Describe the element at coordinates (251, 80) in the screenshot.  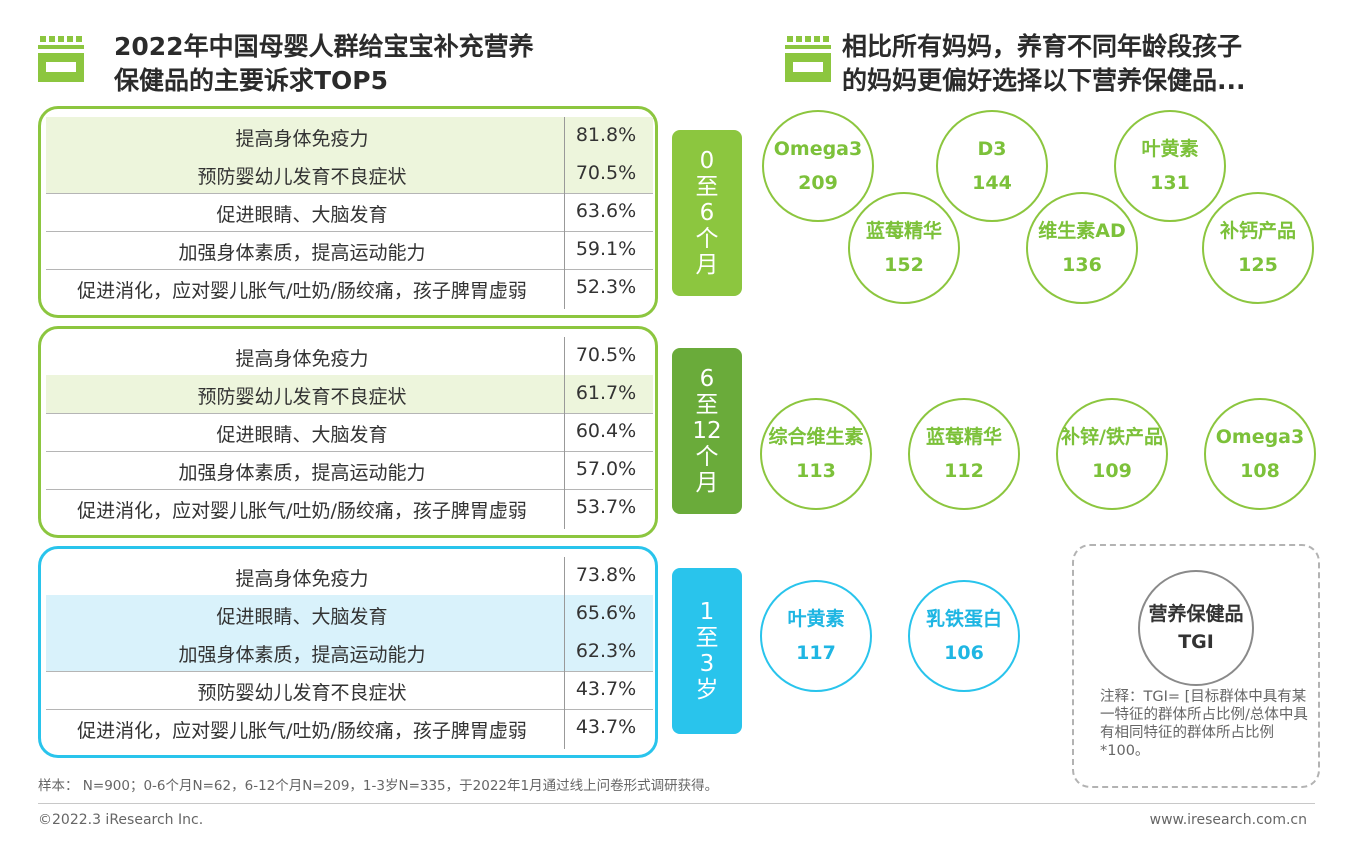
I see `left-title-line2: 保健品的主要诉求TOP5` at that location.